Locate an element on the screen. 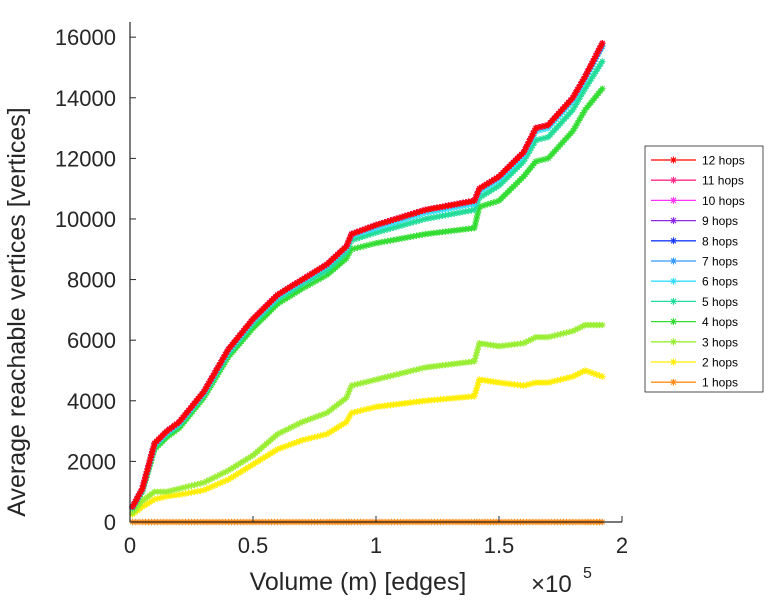 The image size is (769, 600). x-multiplier: ×10 is located at coordinates (551, 584).